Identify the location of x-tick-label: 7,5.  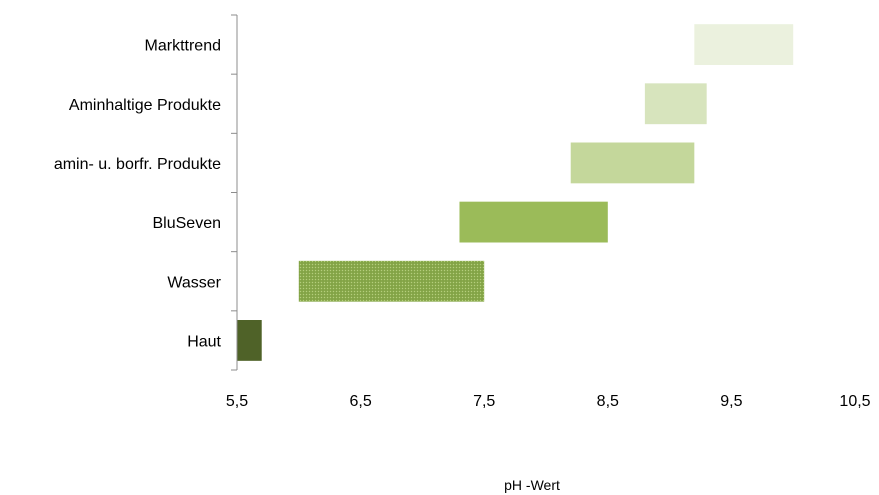
(484, 401).